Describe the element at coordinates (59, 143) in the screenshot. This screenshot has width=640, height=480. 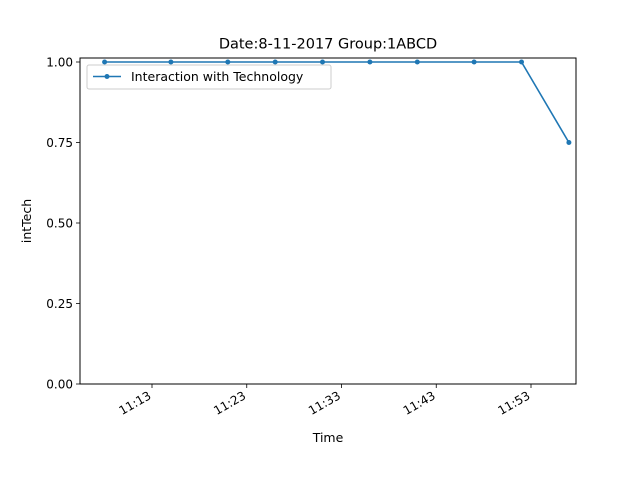
I see `y-tick-label: 0.75` at that location.